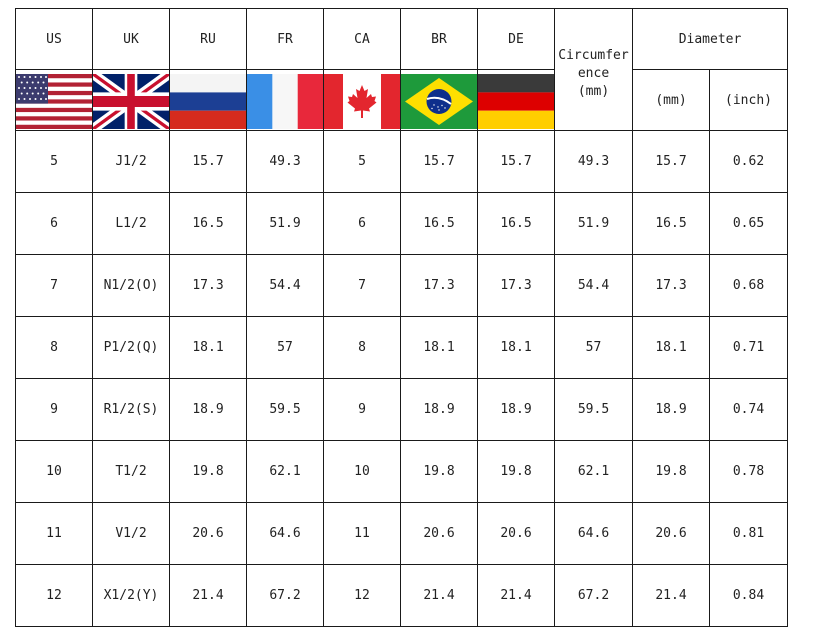 The height and width of the screenshot is (639, 838). I want to click on de-flag-cell, so click(516, 100).